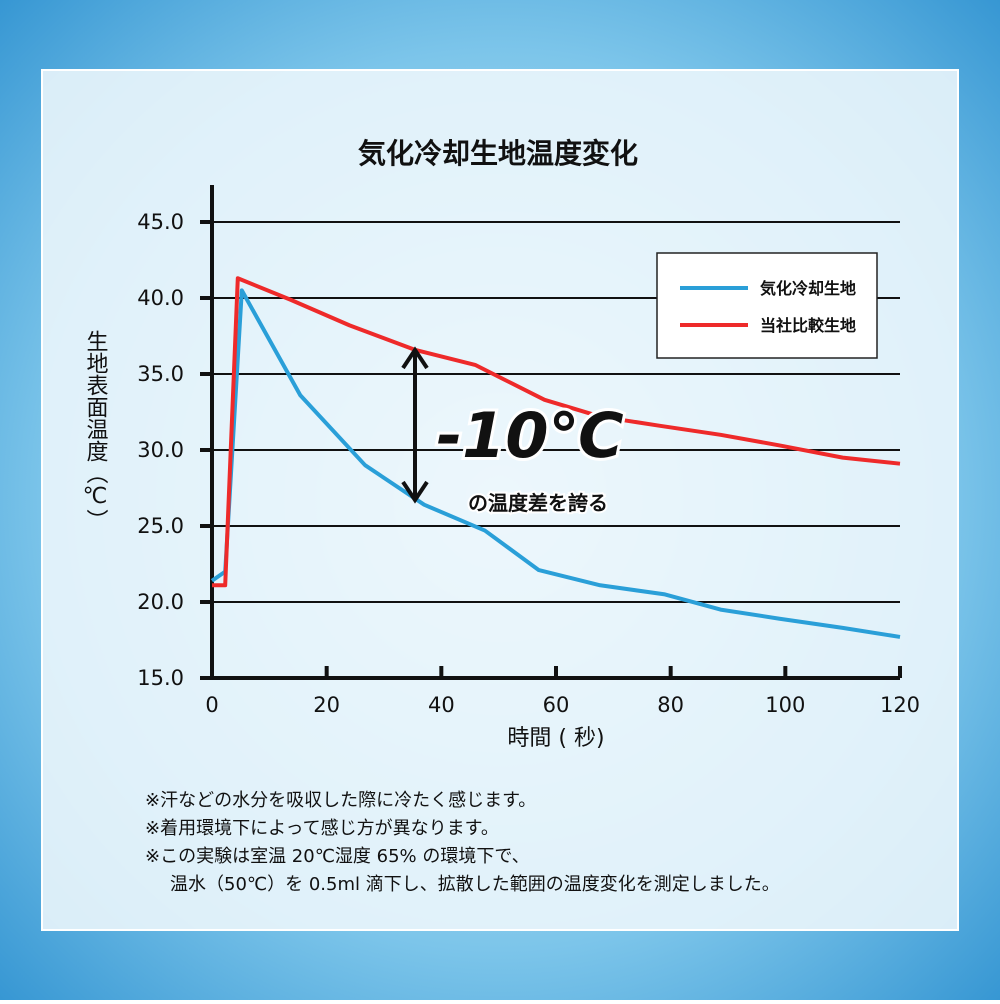 The height and width of the screenshot is (1004, 1000). What do you see at coordinates (498, 153) in the screenshot?
I see `chart-title: 気化冷却生地温度変化` at bounding box center [498, 153].